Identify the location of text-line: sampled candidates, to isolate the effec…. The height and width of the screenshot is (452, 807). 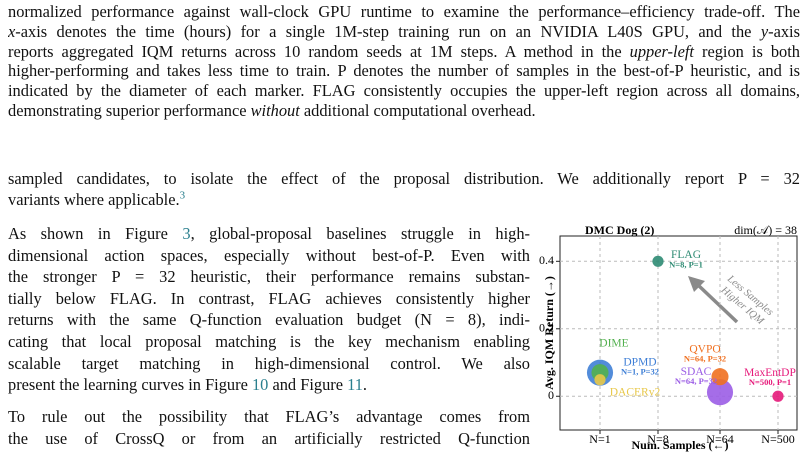
(404, 178).